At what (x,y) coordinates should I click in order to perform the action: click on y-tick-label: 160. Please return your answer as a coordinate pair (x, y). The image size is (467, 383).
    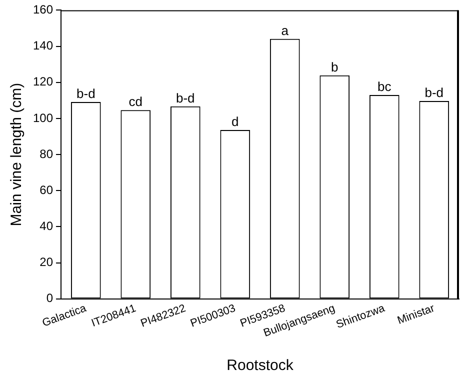
    Looking at the image, I should click on (43, 9).